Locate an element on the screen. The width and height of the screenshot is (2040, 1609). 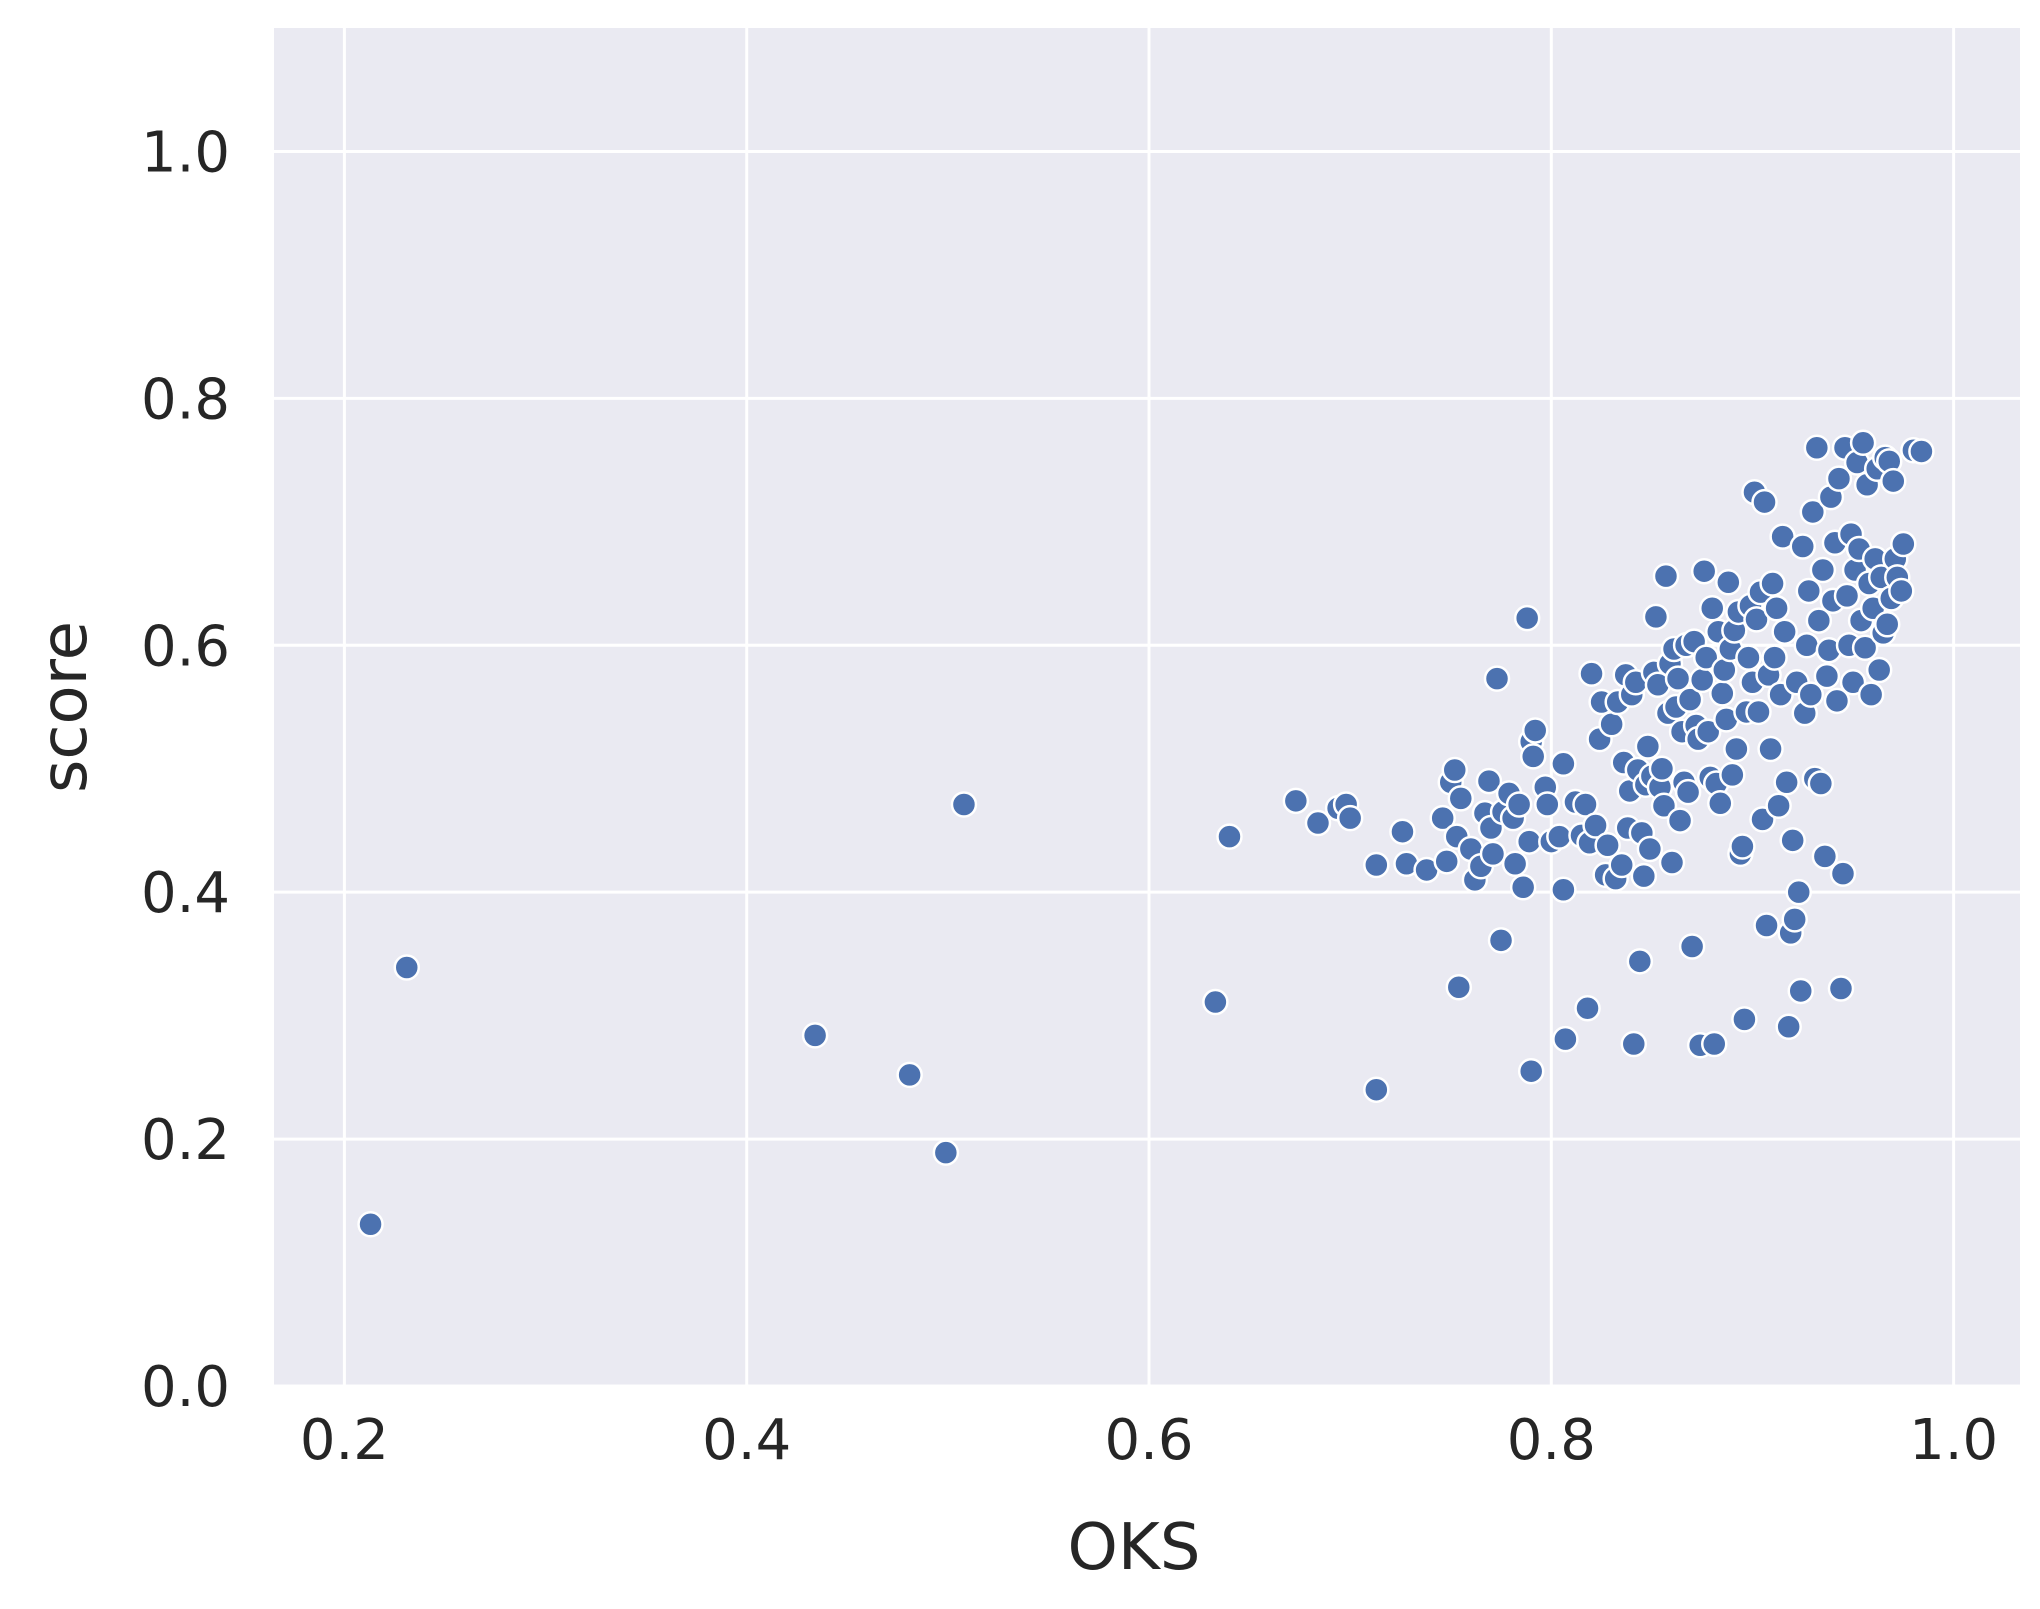
x-tick-label: 0.8 is located at coordinates (1551, 1440).